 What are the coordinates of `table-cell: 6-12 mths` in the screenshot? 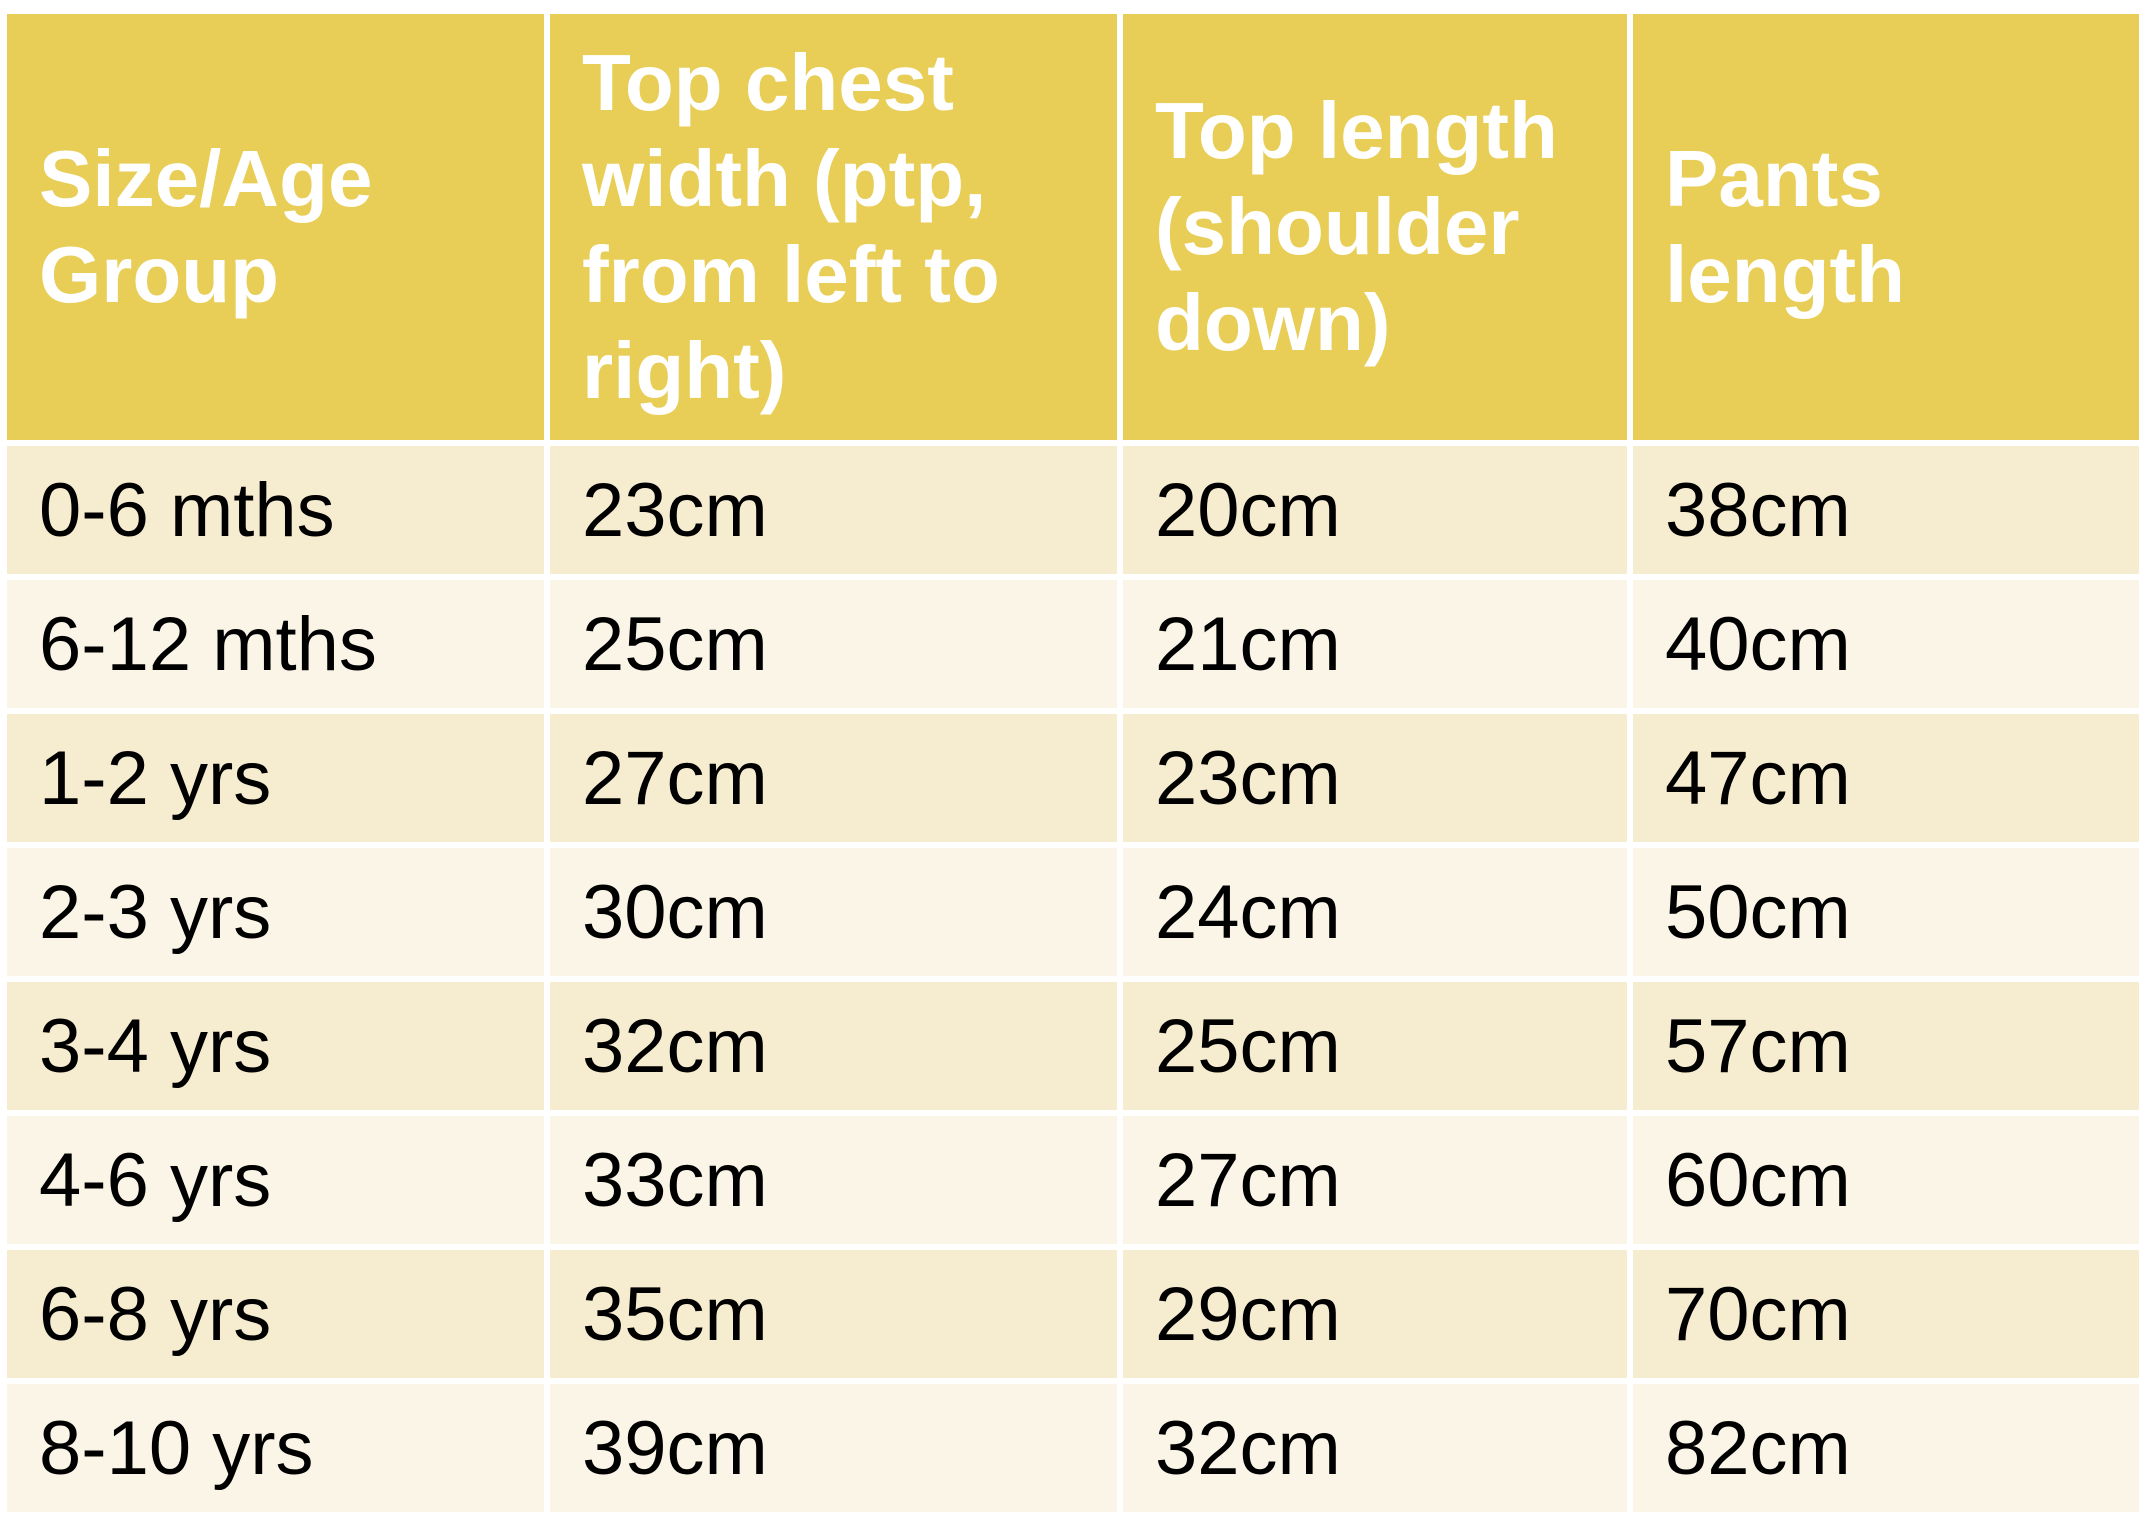 It's located at (275, 644).